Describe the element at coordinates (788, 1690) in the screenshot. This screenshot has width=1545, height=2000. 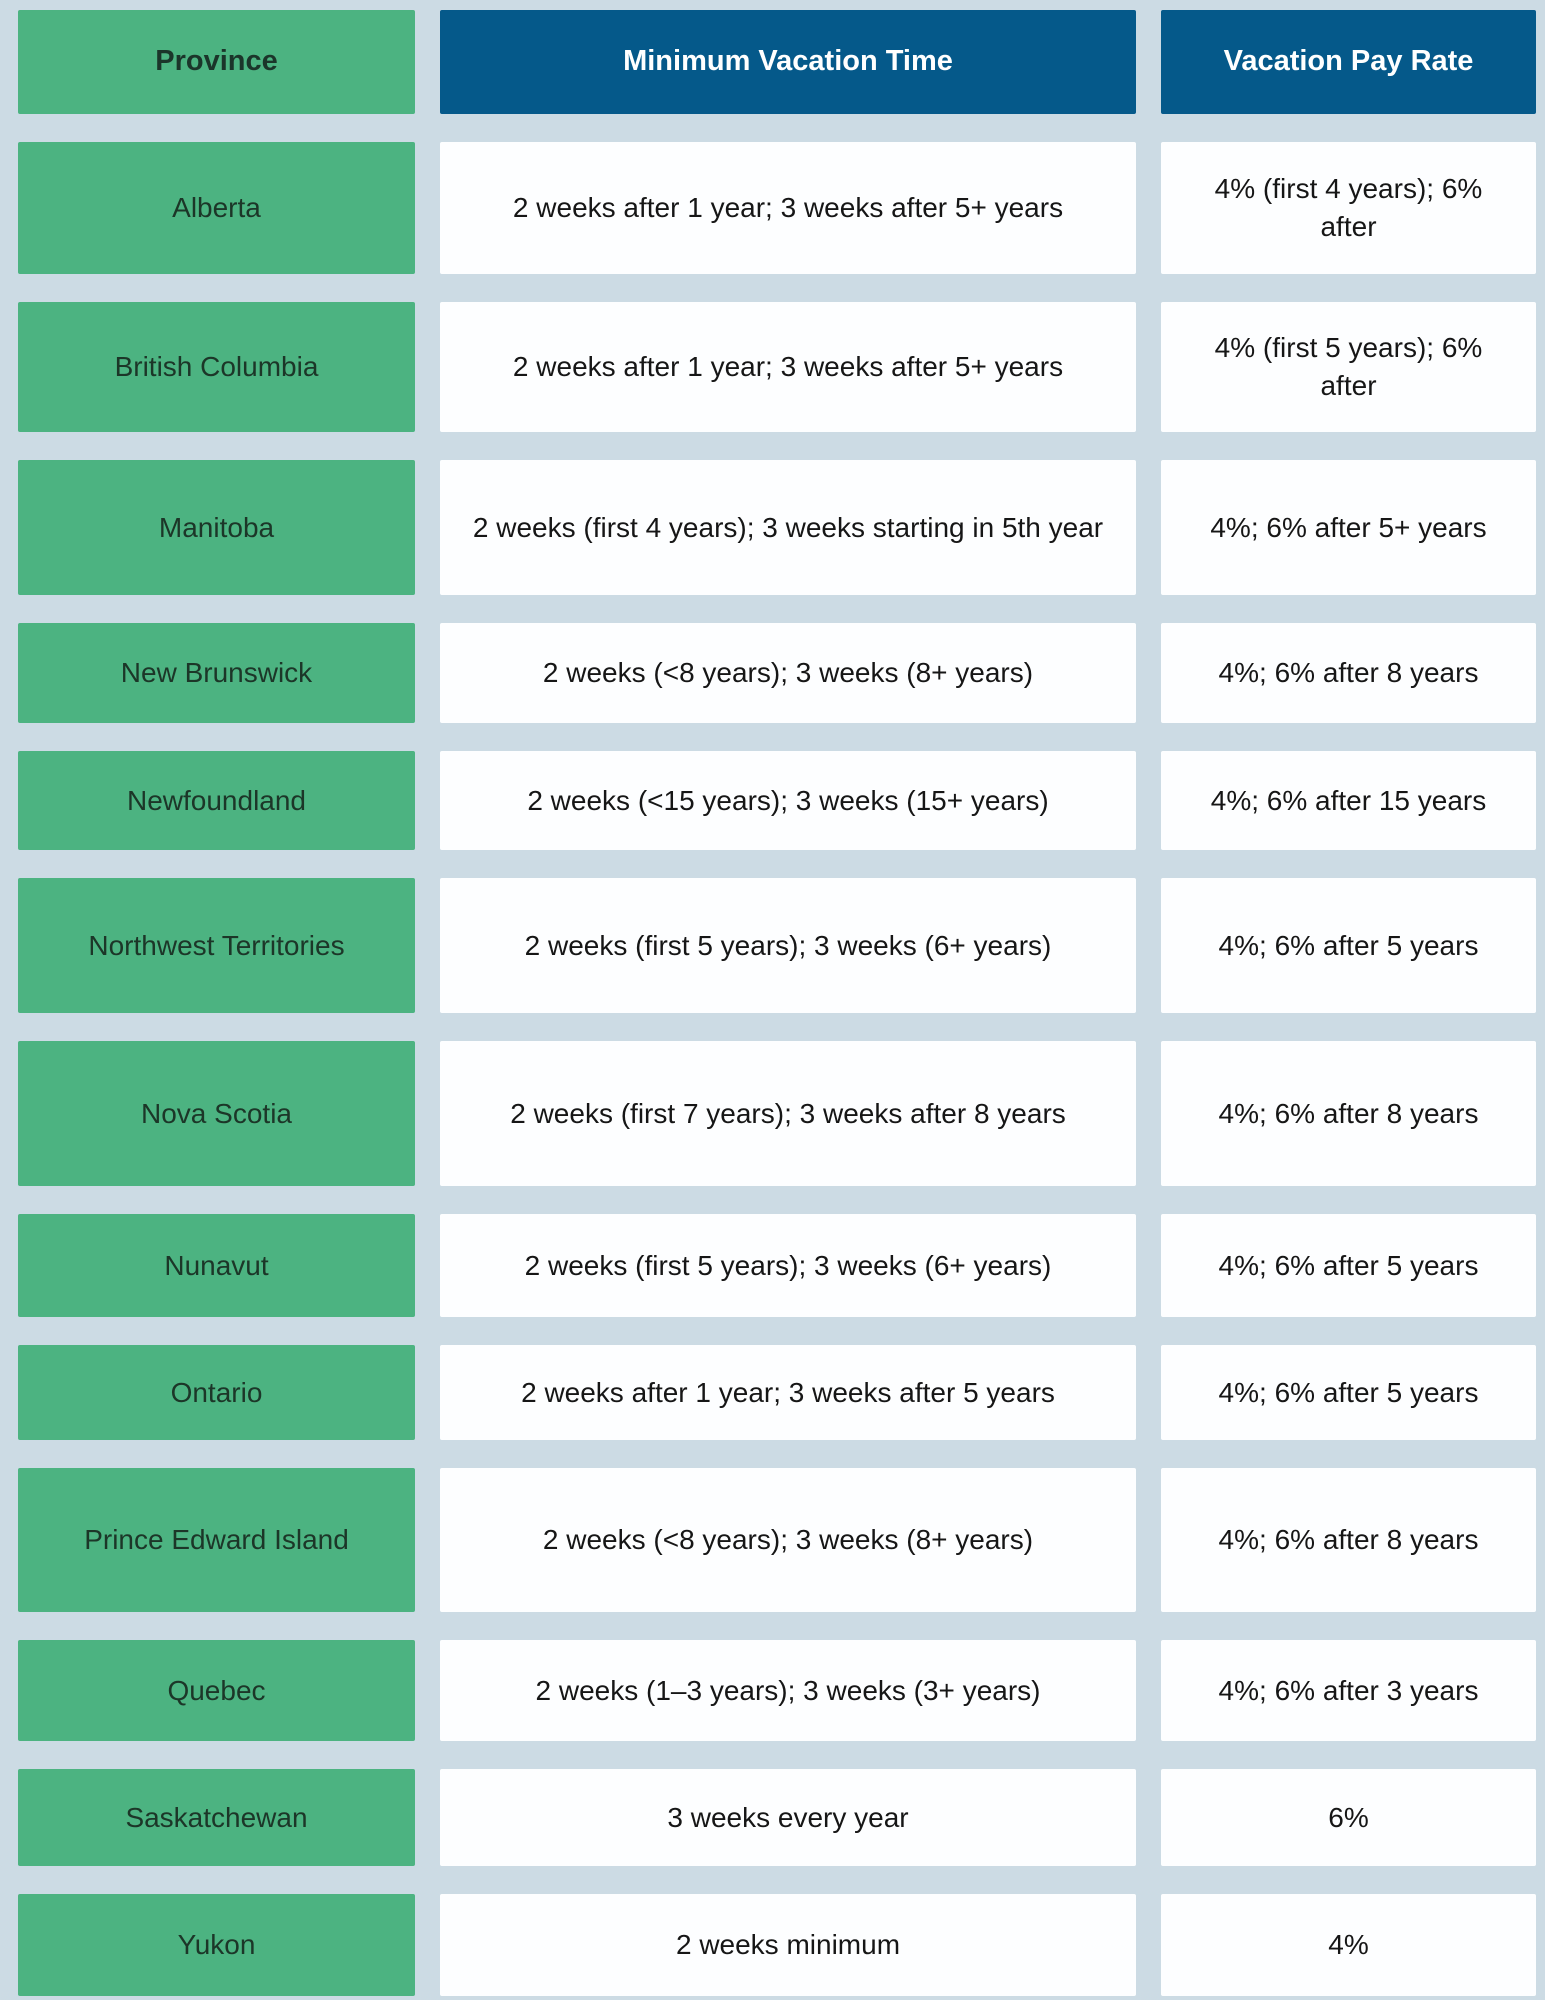
I see `vacation-time-cell: 2 weeks (1–3 years); 3 weeks (3+ years)` at that location.